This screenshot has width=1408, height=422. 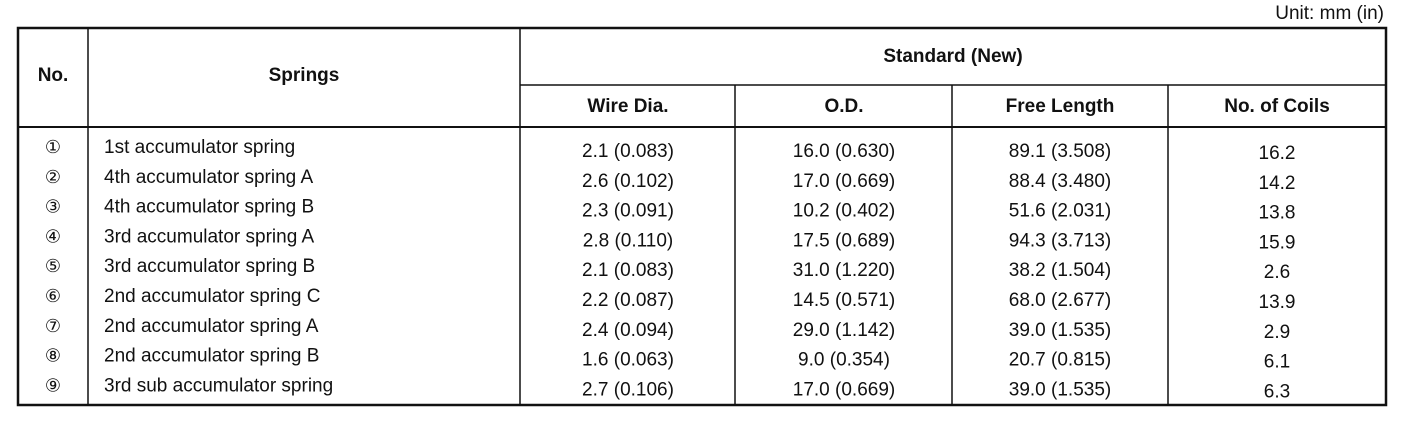 I want to click on cell-value: 15.9, so click(x=1277, y=242).